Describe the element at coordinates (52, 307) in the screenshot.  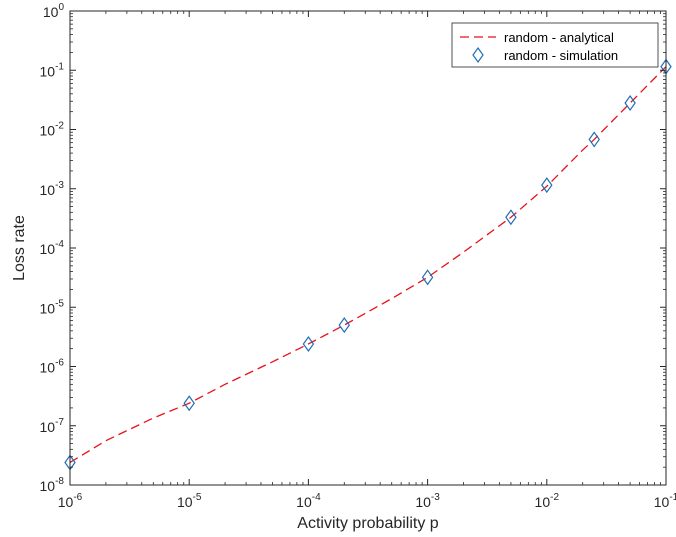
I see `y-tick-label: 10⁻⁵` at that location.